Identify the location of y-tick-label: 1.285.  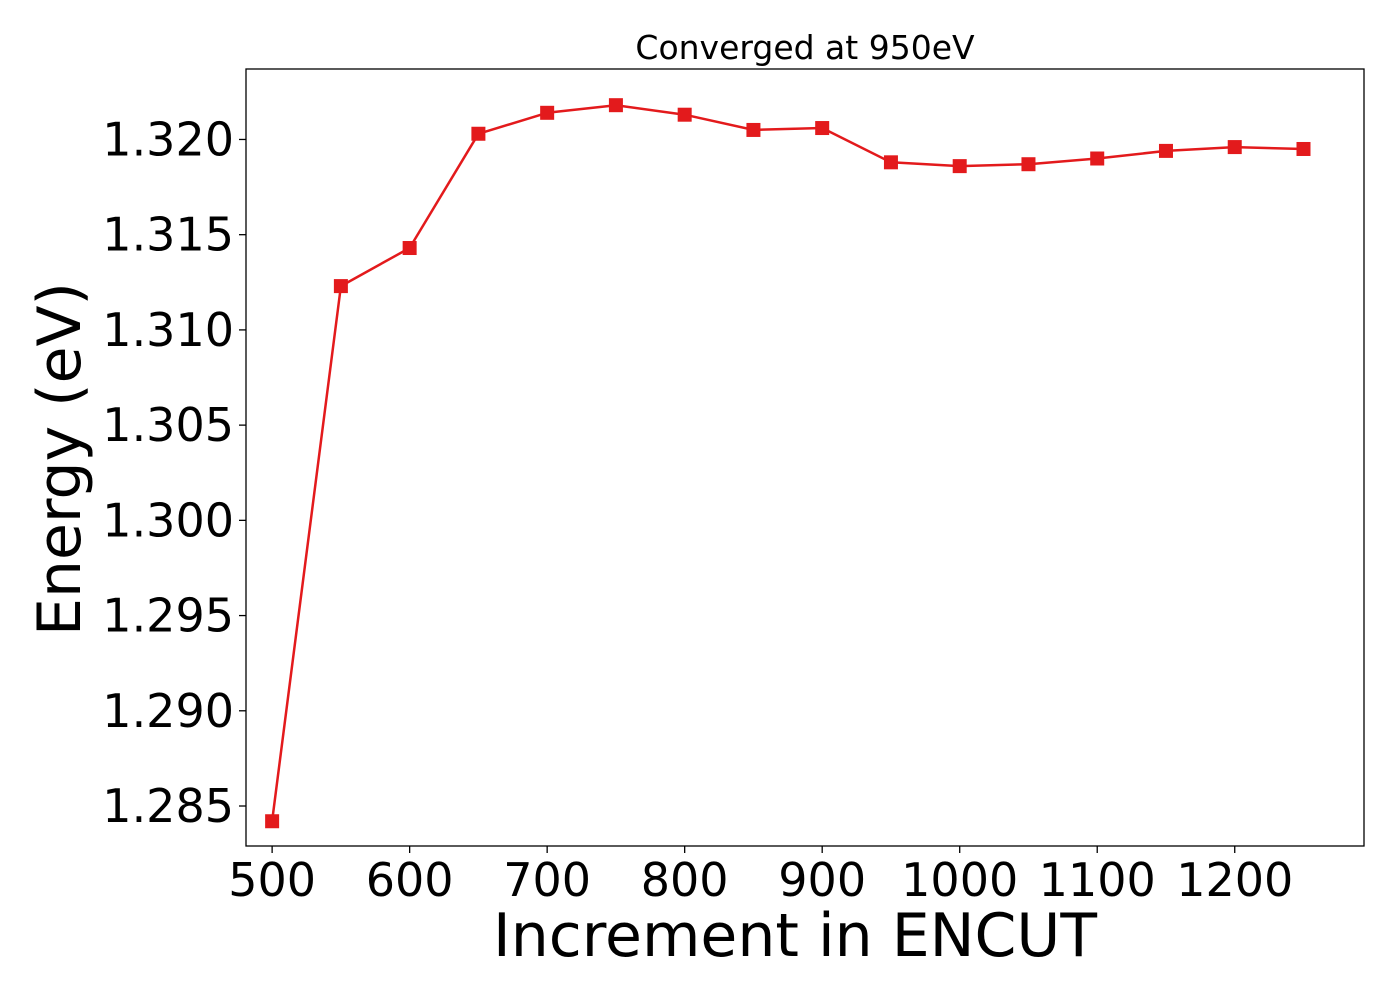
(168, 806).